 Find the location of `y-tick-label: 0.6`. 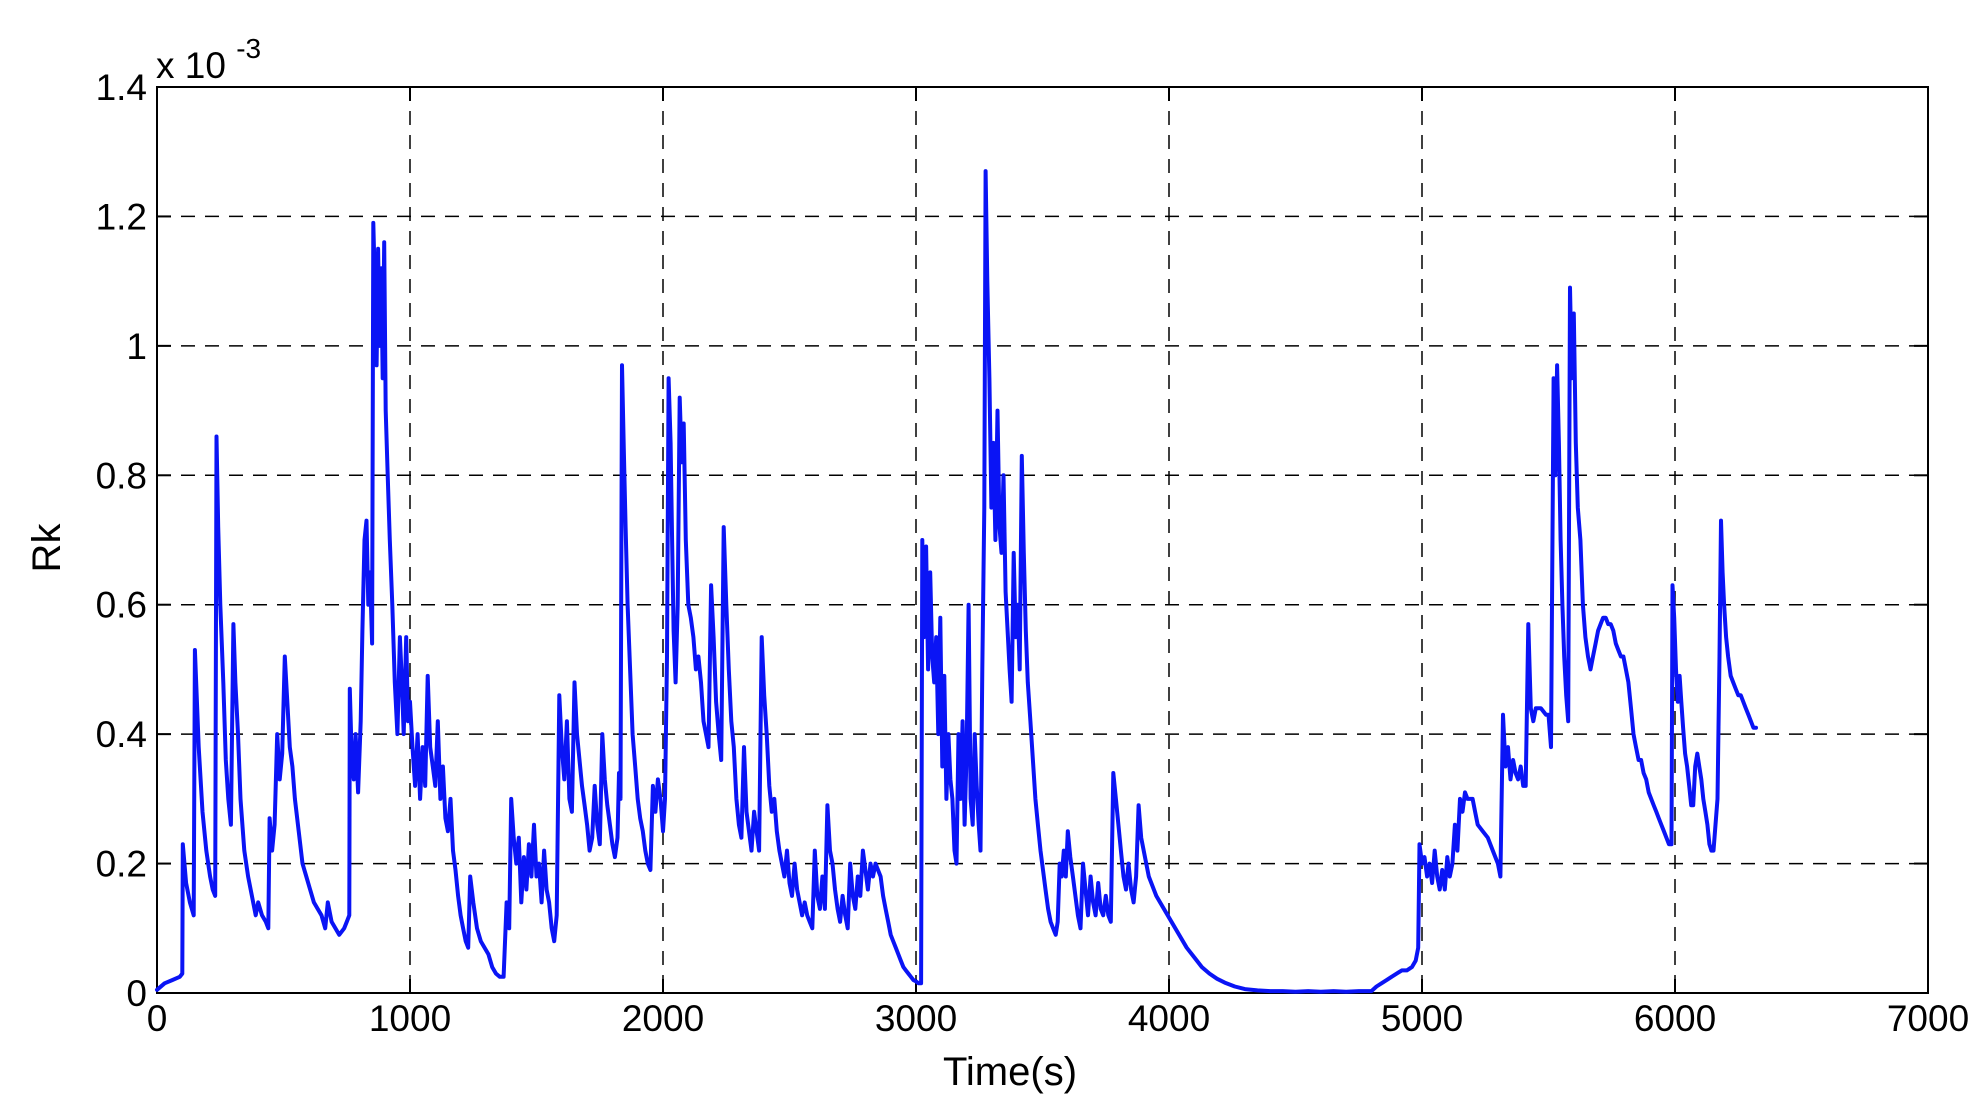

y-tick-label: 0.6 is located at coordinates (121, 605).